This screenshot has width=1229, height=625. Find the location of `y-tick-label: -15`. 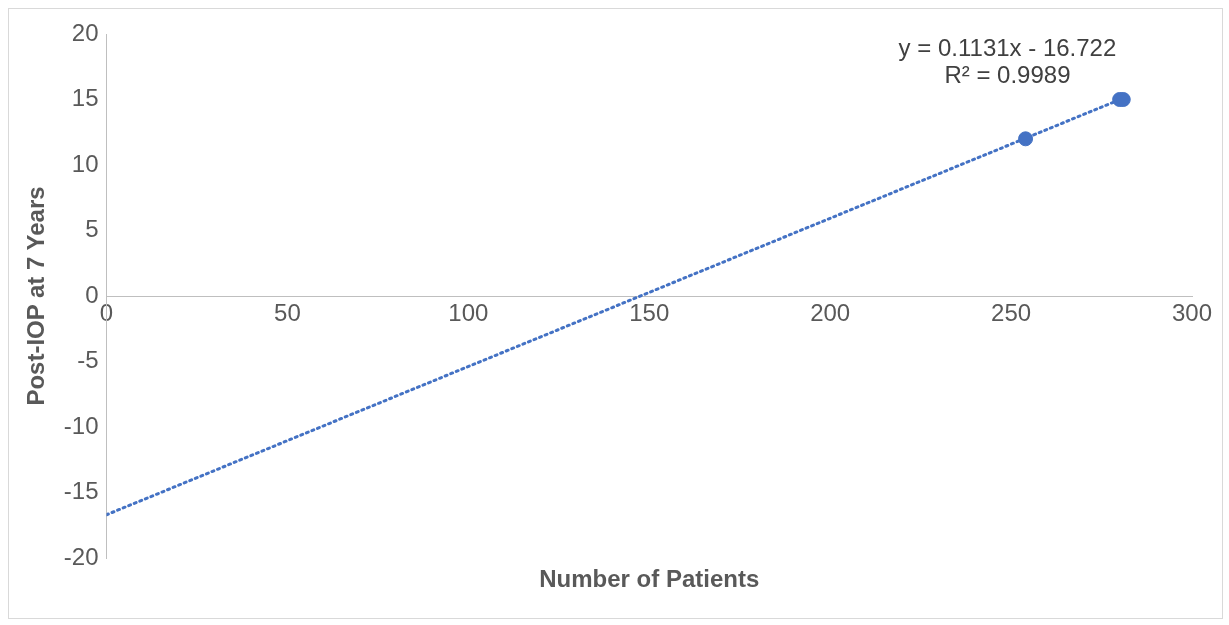

y-tick-label: -15 is located at coordinates (81, 491).